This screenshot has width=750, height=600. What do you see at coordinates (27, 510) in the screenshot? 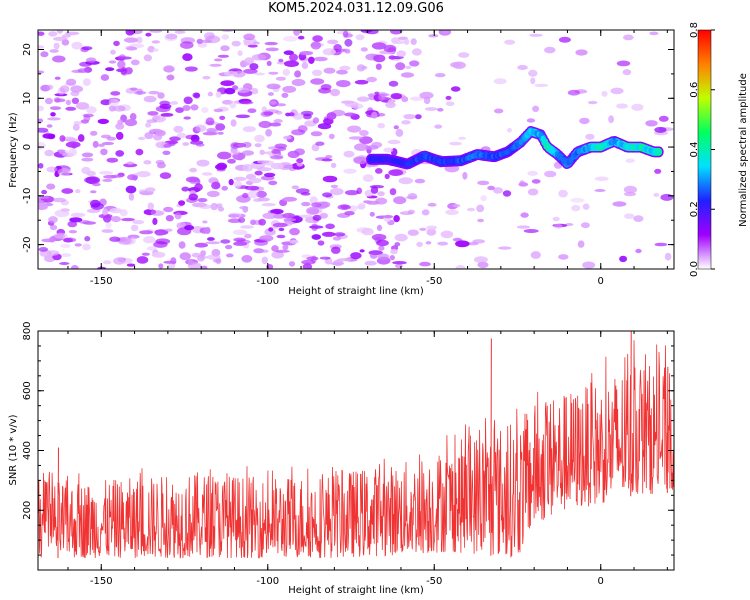
I see `y-tick-label: 200` at bounding box center [27, 510].